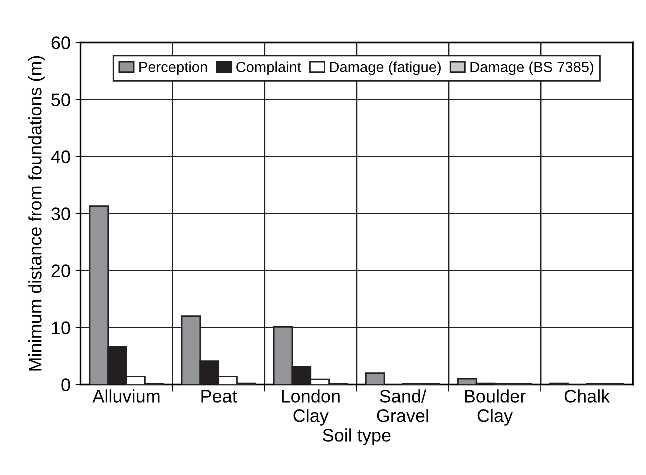 The width and height of the screenshot is (646, 475). Describe the element at coordinates (61, 43) in the screenshot. I see `y-tick-label: 60` at that location.